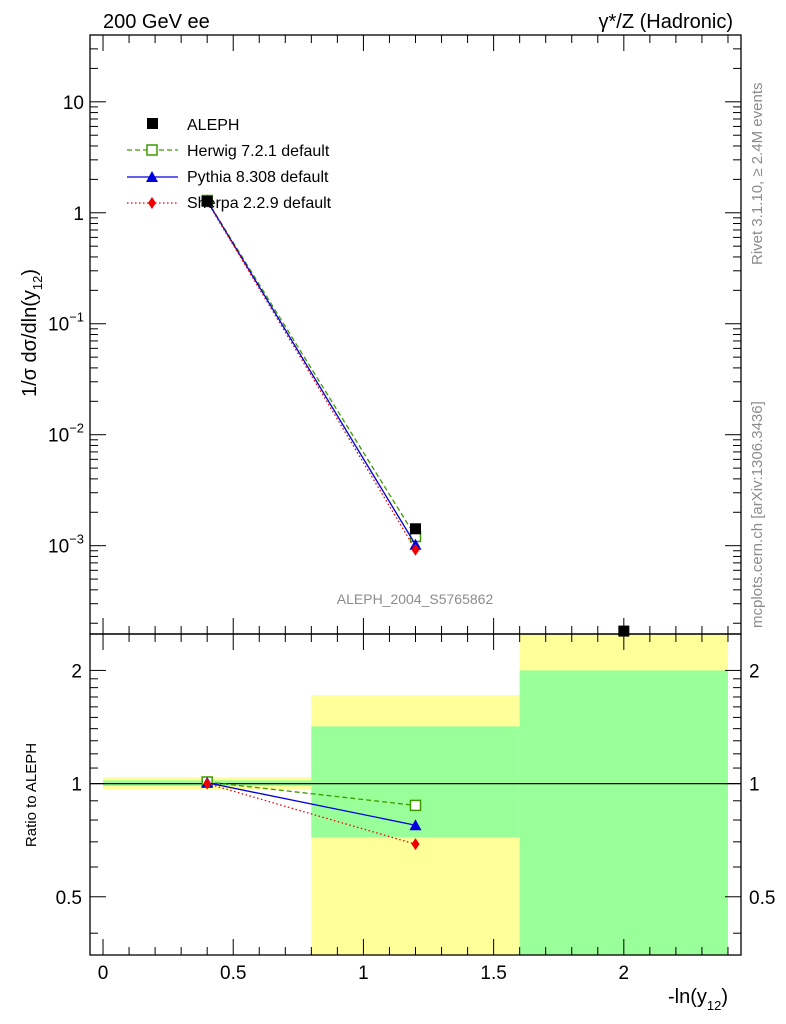  I want to click on main-y-tick-label: 1, so click(78, 214).